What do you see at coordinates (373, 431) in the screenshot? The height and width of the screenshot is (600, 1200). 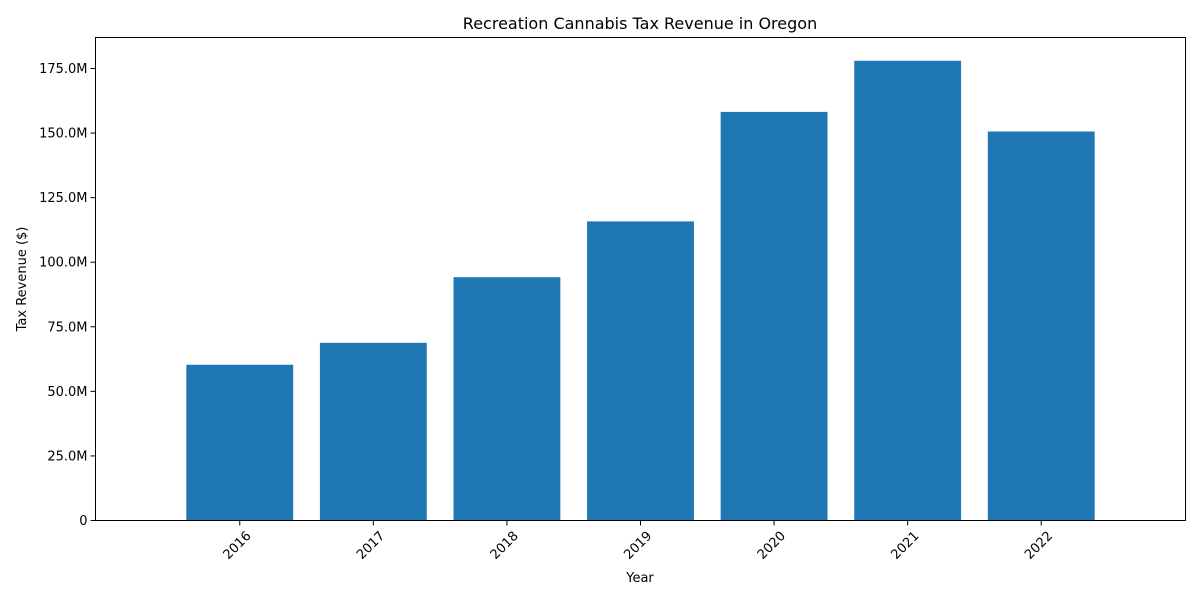 I see `bar-2017` at bounding box center [373, 431].